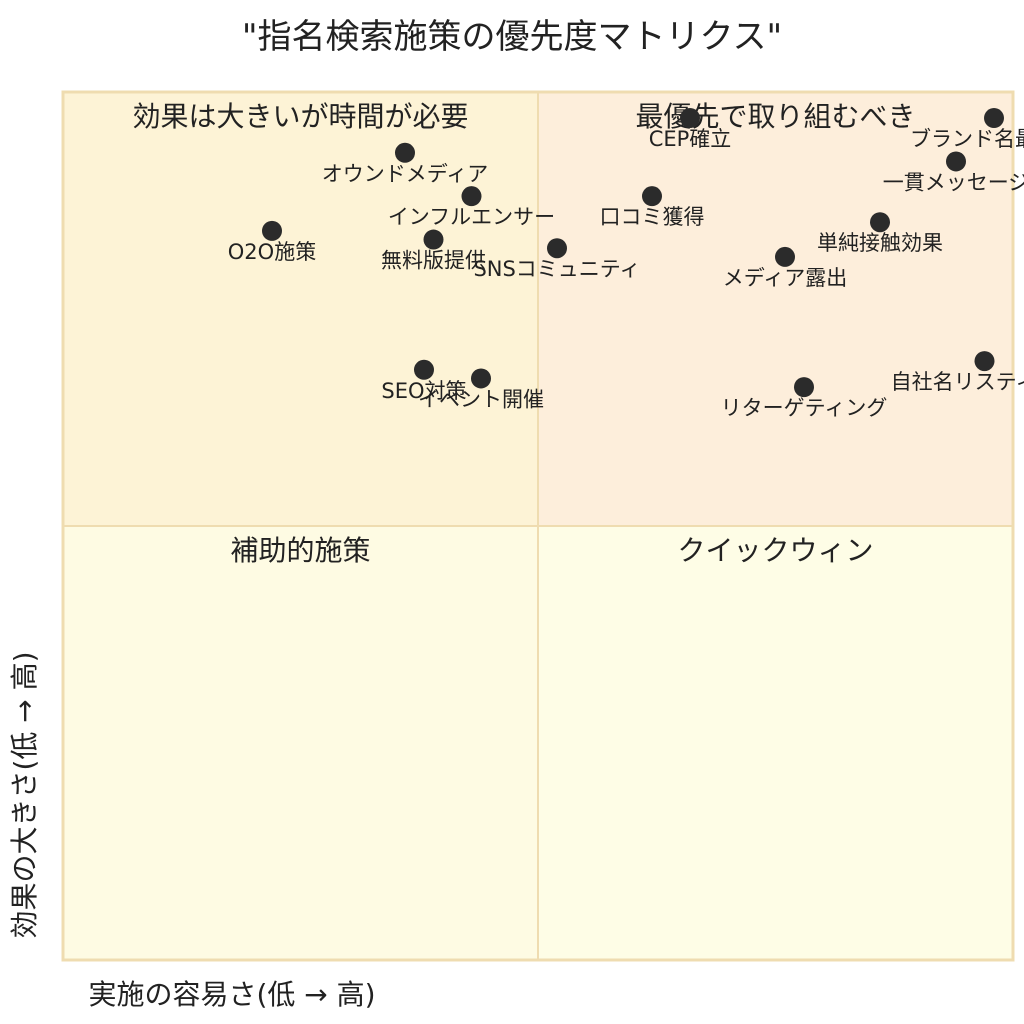 The image size is (1024, 1024). What do you see at coordinates (775, 550) in the screenshot?
I see `quadrant-label-bottom-right: クイックウィン` at bounding box center [775, 550].